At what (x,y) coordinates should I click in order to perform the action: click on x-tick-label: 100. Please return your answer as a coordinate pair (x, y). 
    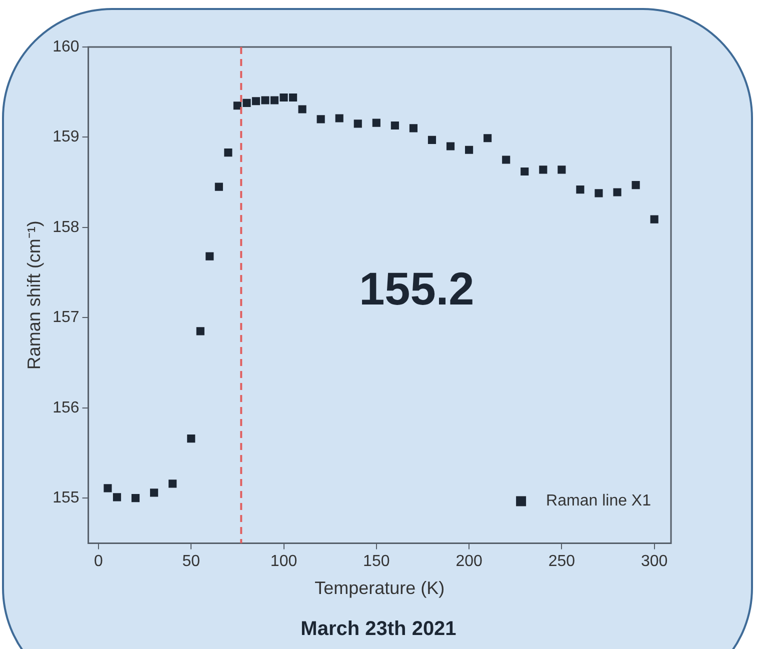
    Looking at the image, I should click on (284, 561).